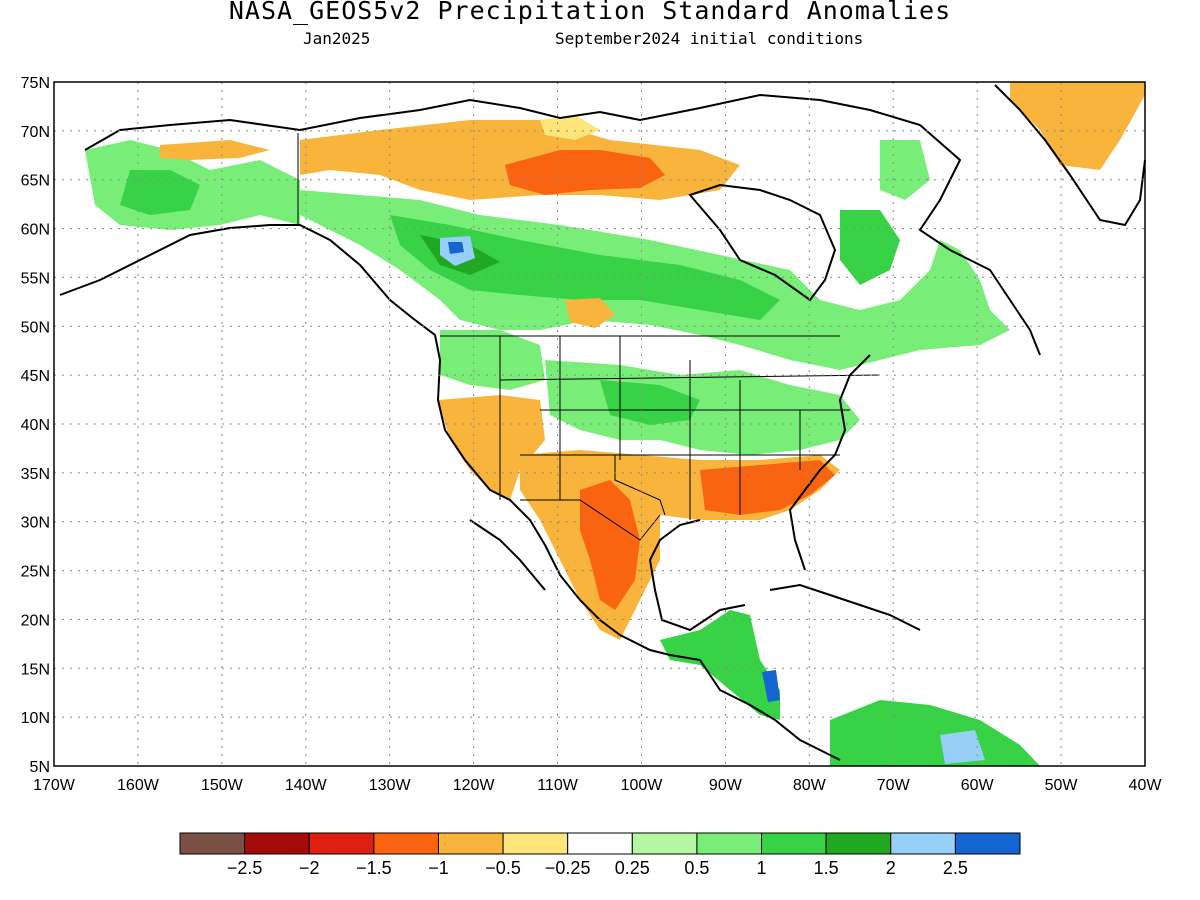  Describe the element at coordinates (590, 313) in the screenshot. I see `region-prairie-dry` at that location.